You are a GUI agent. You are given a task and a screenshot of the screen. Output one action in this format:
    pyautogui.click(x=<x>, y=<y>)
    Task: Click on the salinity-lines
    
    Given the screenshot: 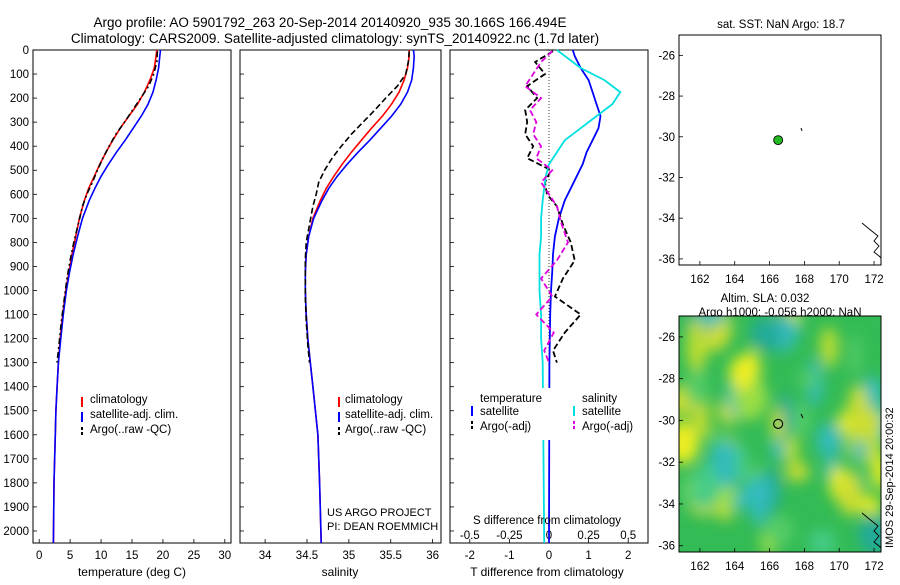 What is the action you would take?
    pyautogui.click(x=360, y=296)
    